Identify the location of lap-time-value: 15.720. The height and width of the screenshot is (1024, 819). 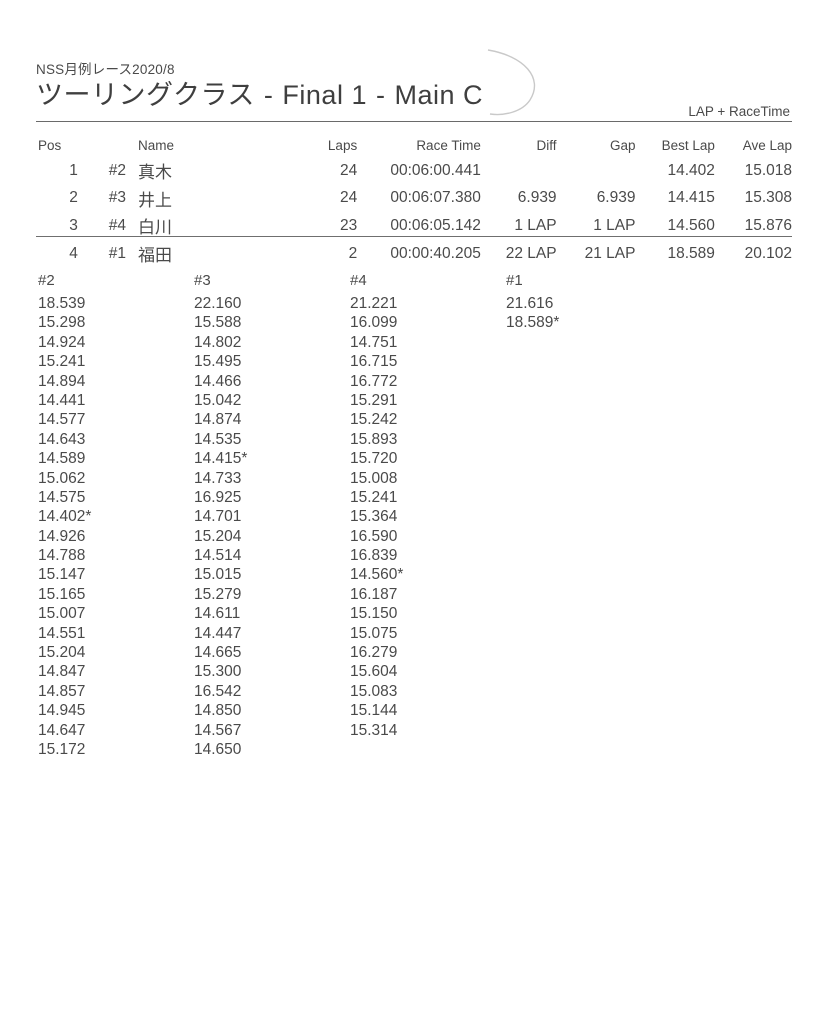
(374, 459).